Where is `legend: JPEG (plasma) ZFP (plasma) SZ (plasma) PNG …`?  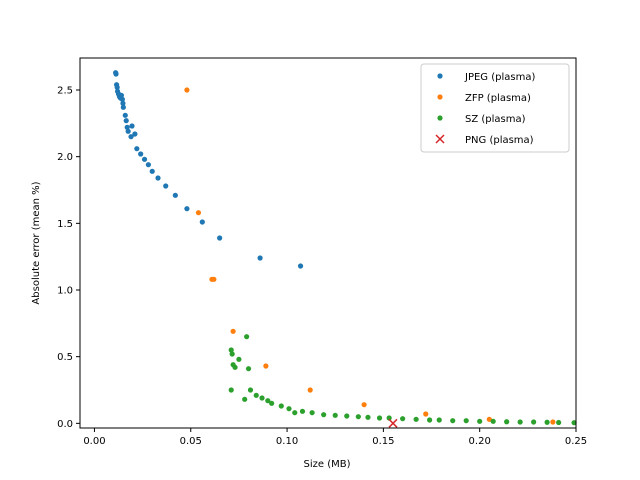
legend: JPEG (plasma) ZFP (plasma) SZ (plasma) PNG … is located at coordinates (495, 108).